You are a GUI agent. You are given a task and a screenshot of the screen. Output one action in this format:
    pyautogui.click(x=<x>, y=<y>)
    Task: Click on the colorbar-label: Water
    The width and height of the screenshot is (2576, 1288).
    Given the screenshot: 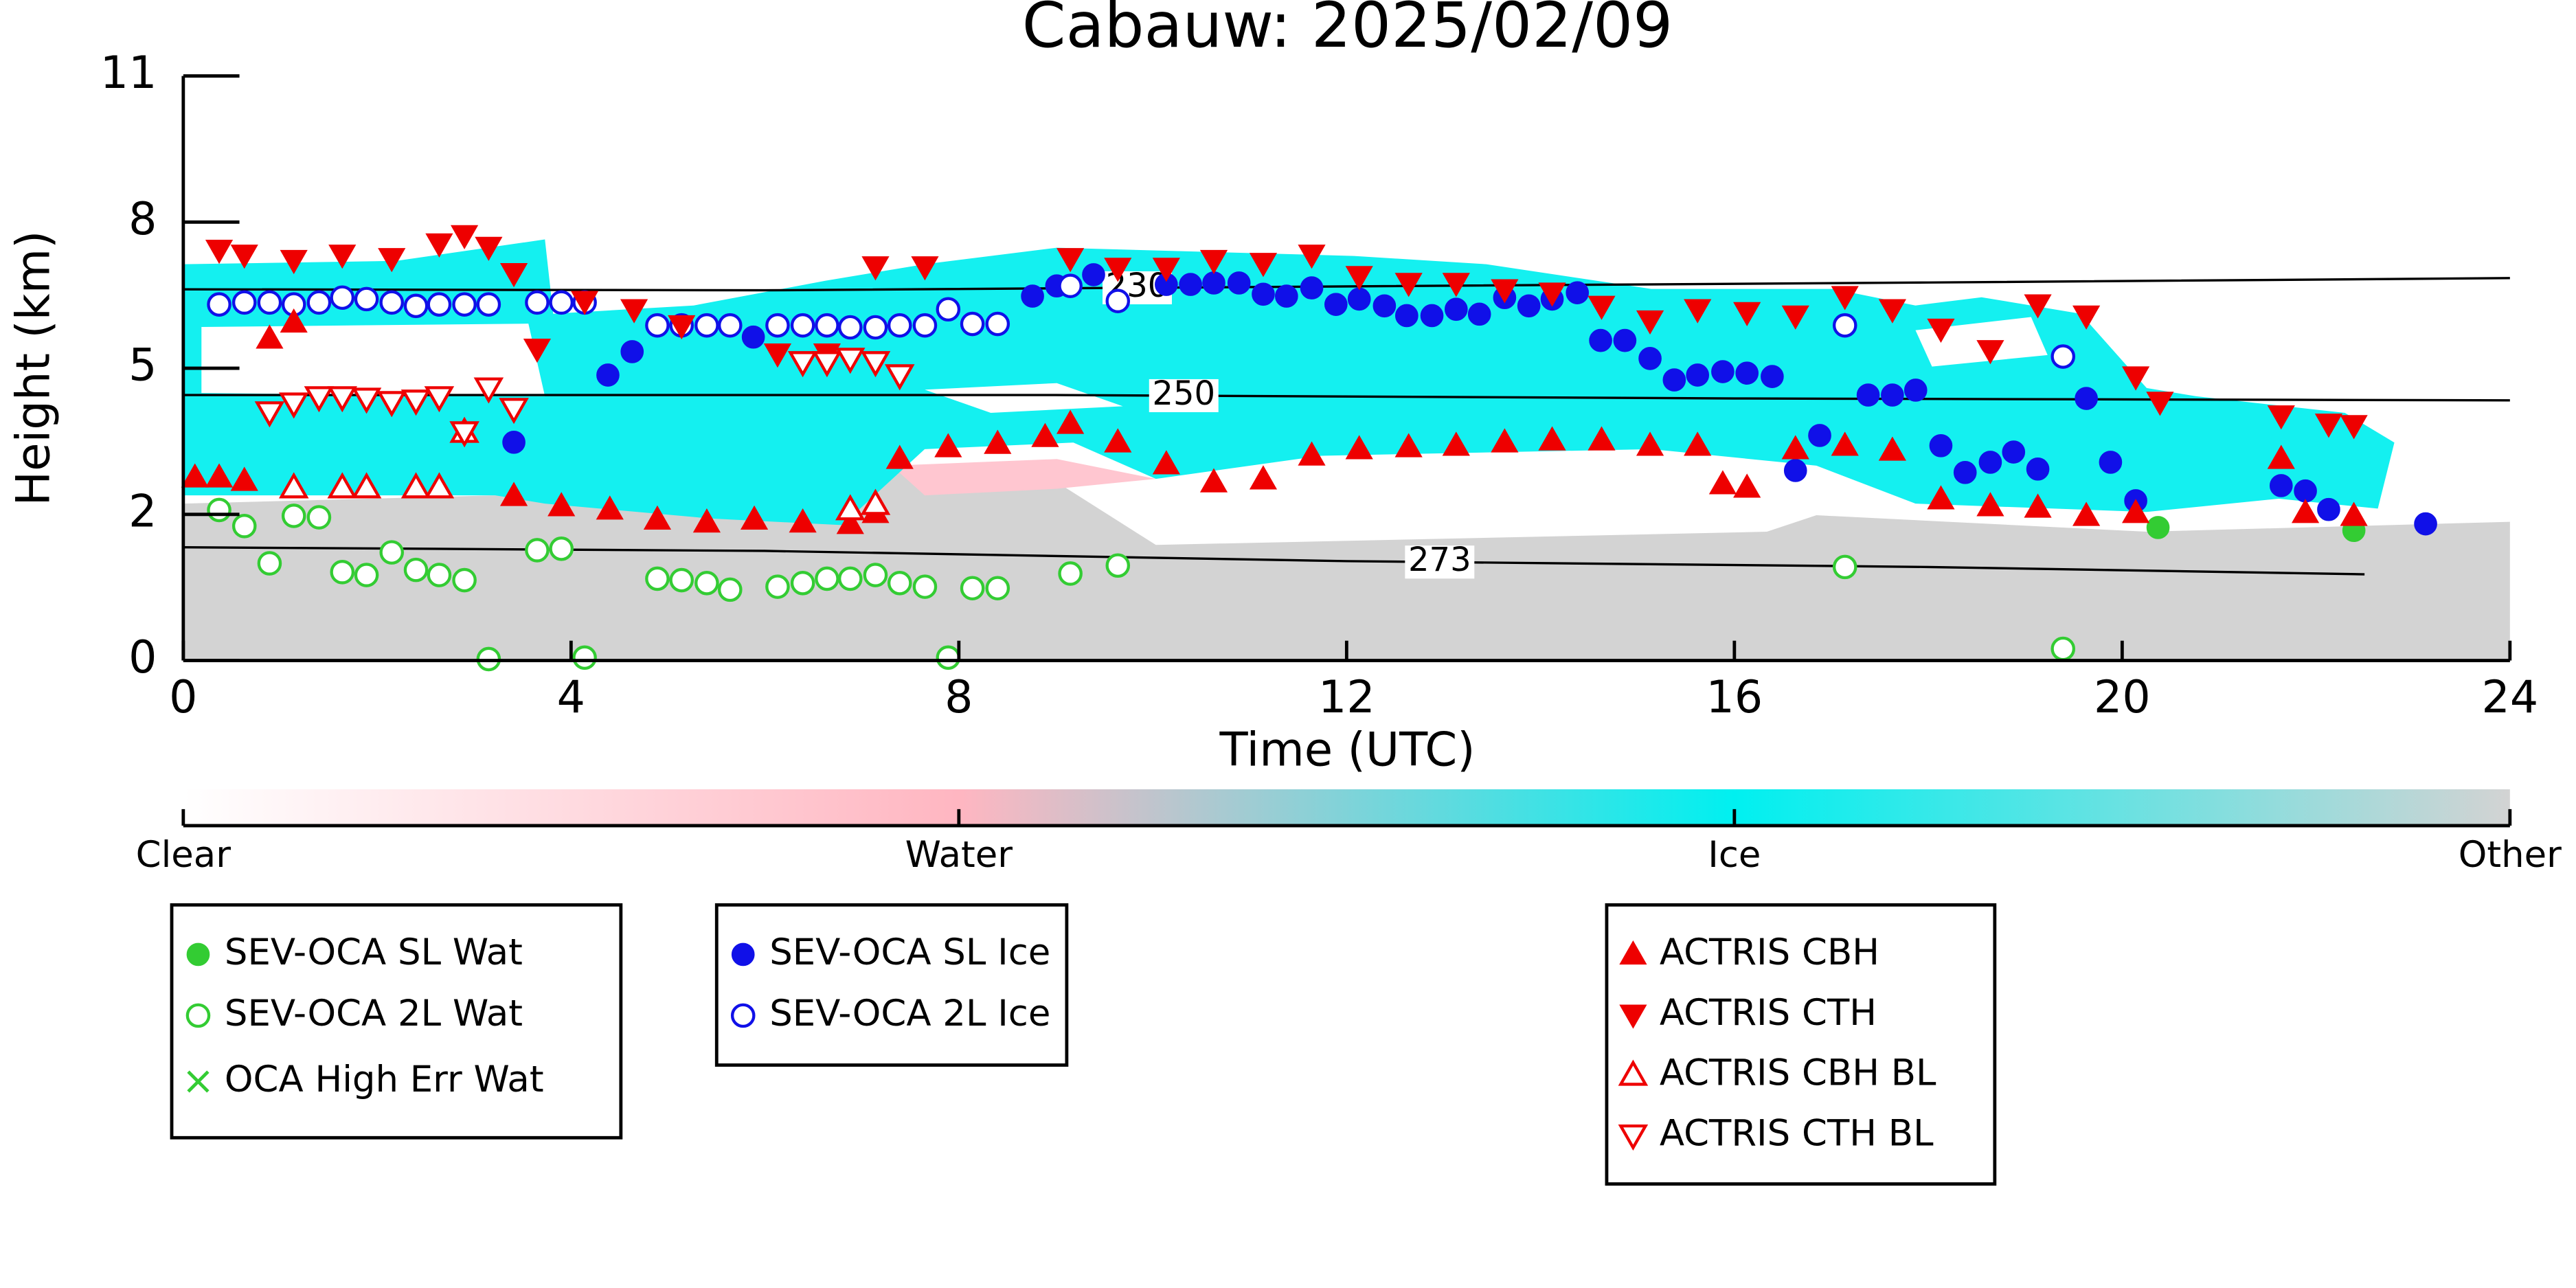 What is the action you would take?
    pyautogui.click(x=959, y=855)
    